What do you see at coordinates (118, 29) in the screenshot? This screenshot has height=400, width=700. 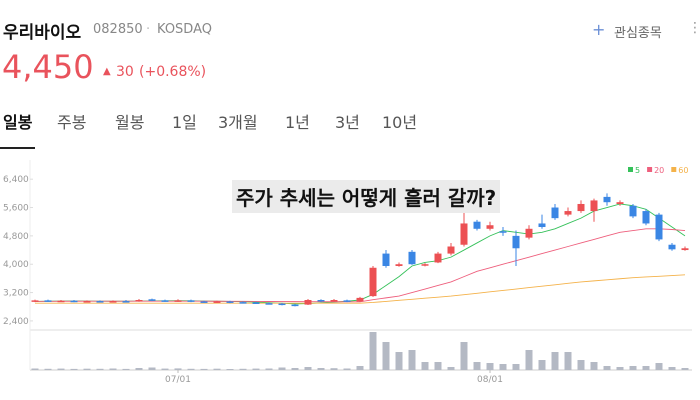 I see `stock-code: 082850` at bounding box center [118, 29].